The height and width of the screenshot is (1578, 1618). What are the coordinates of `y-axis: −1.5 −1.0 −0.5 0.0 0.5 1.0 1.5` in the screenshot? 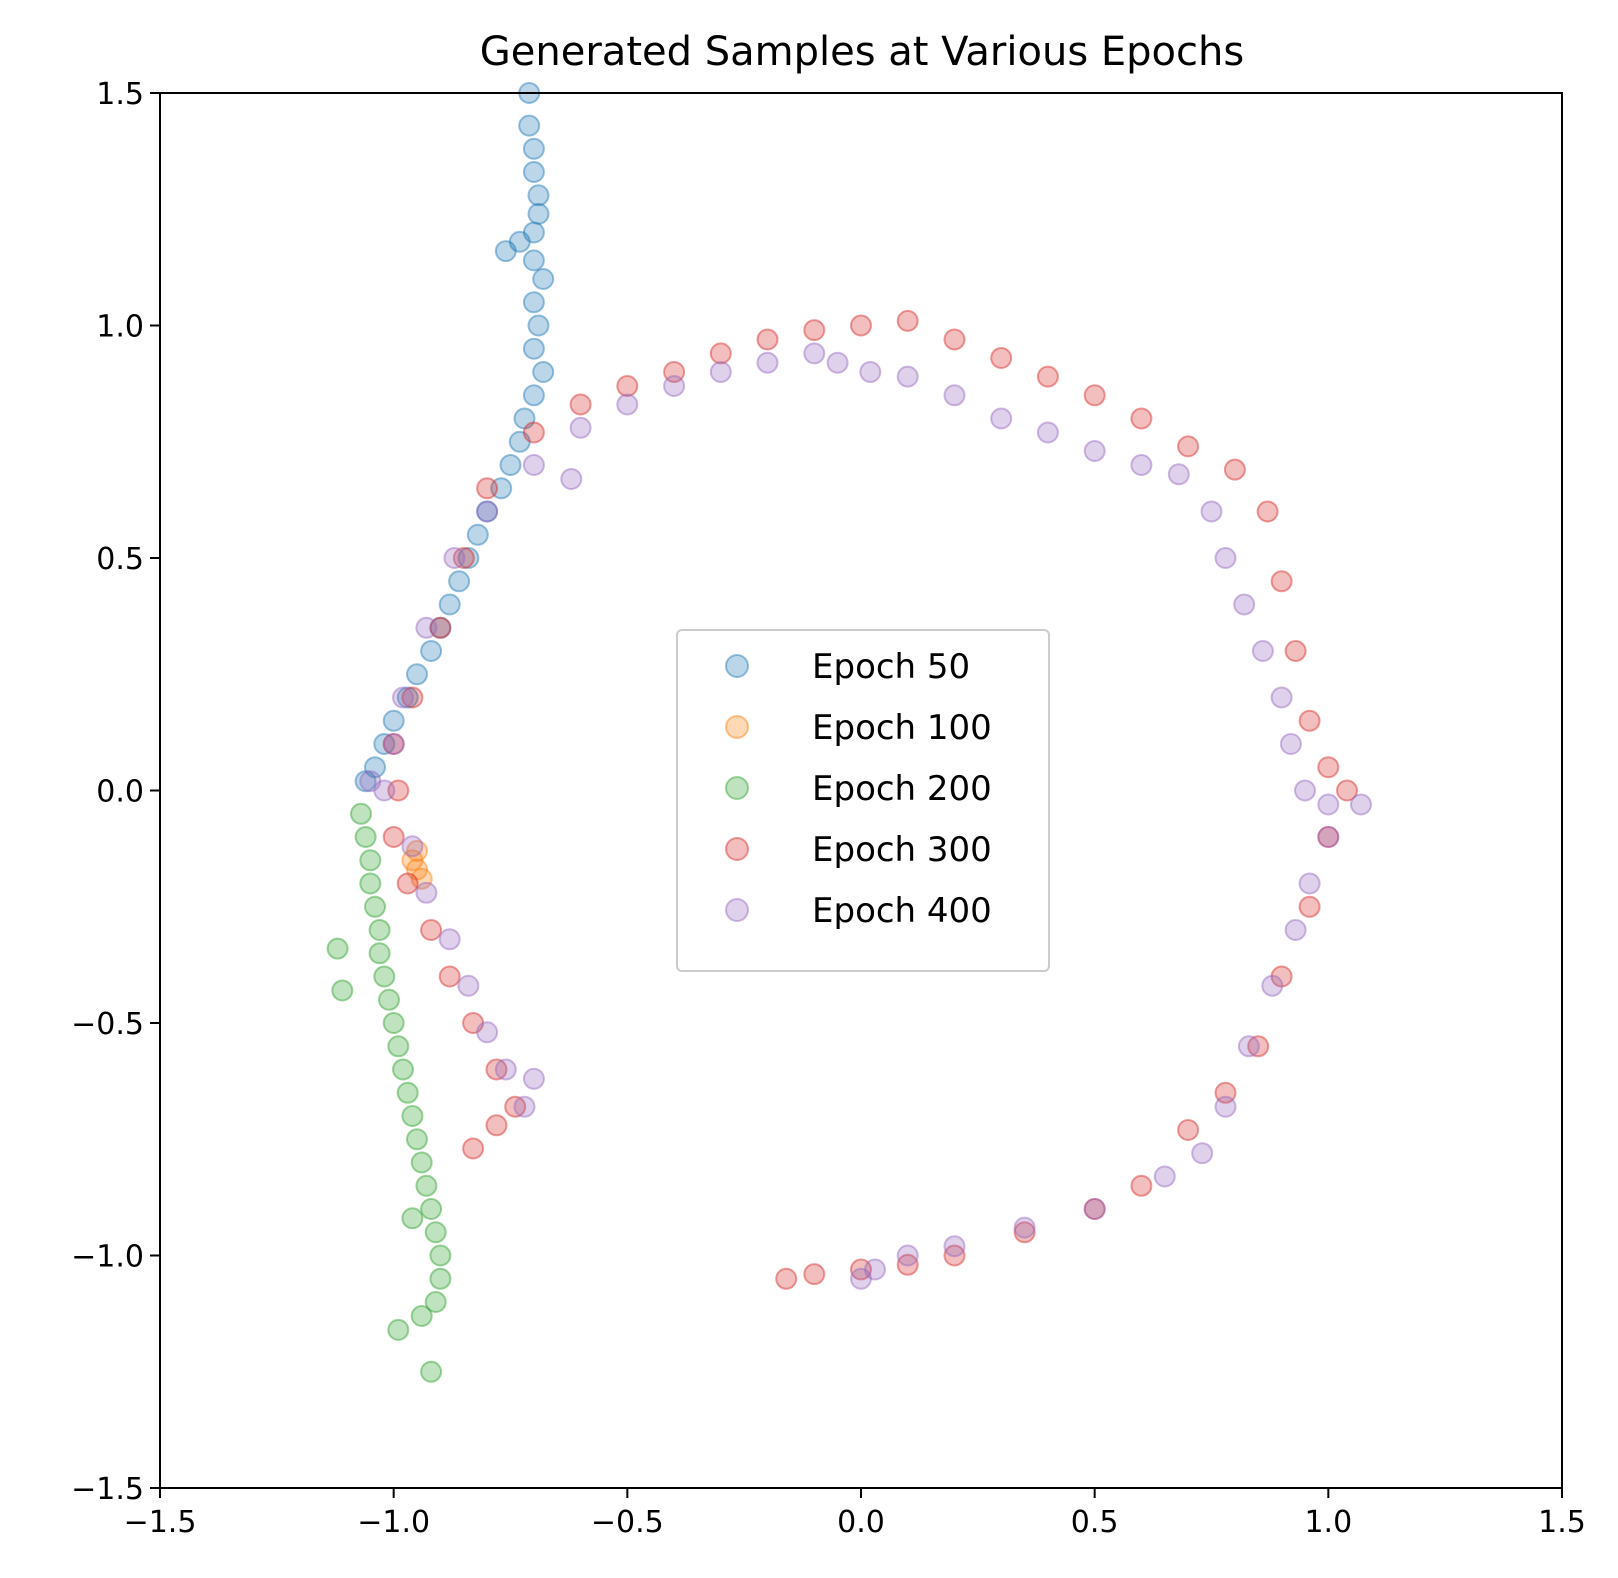 It's located at (115, 792).